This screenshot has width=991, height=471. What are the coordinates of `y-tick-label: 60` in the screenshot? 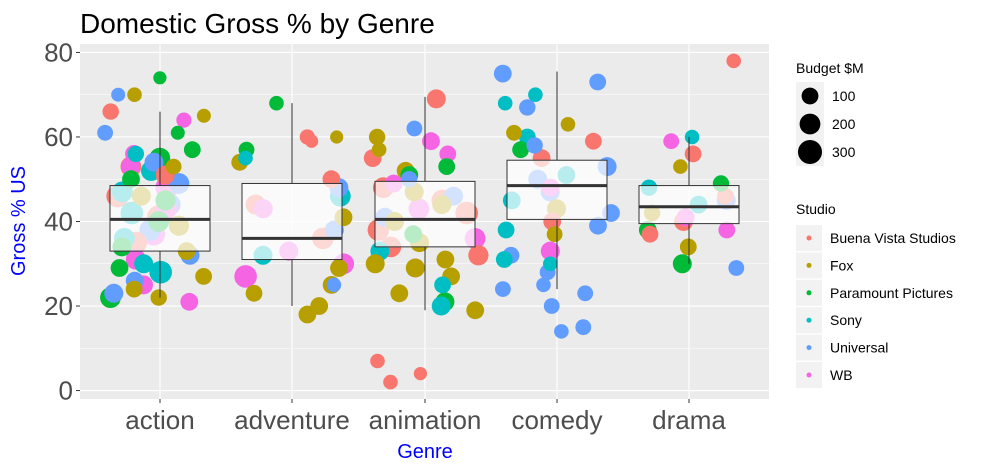 It's located at (58, 137).